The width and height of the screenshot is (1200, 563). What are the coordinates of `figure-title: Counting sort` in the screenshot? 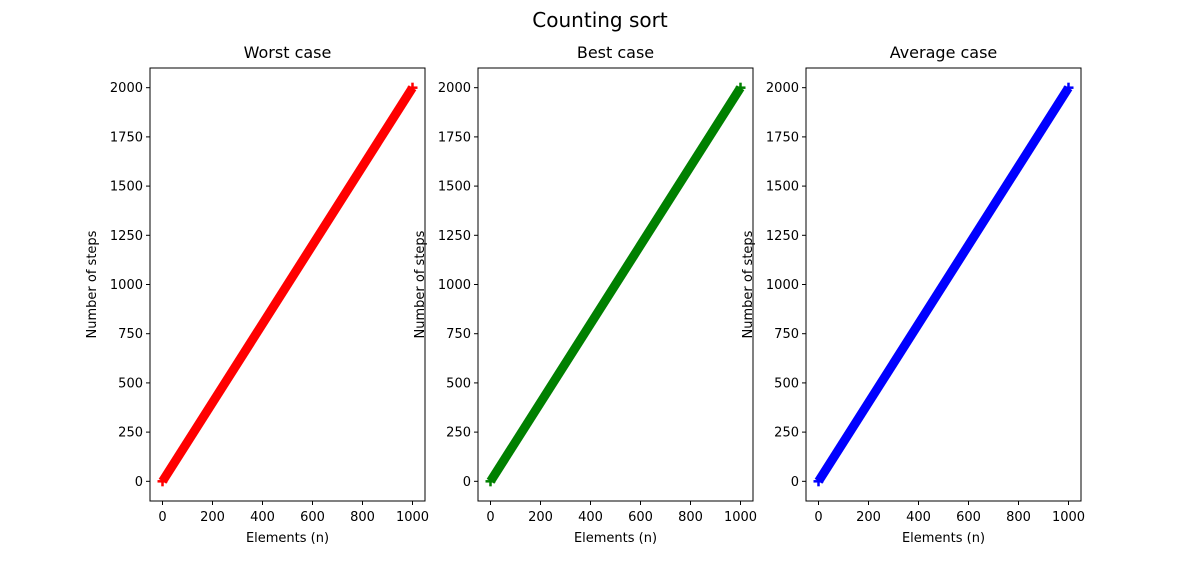 It's located at (600, 20).